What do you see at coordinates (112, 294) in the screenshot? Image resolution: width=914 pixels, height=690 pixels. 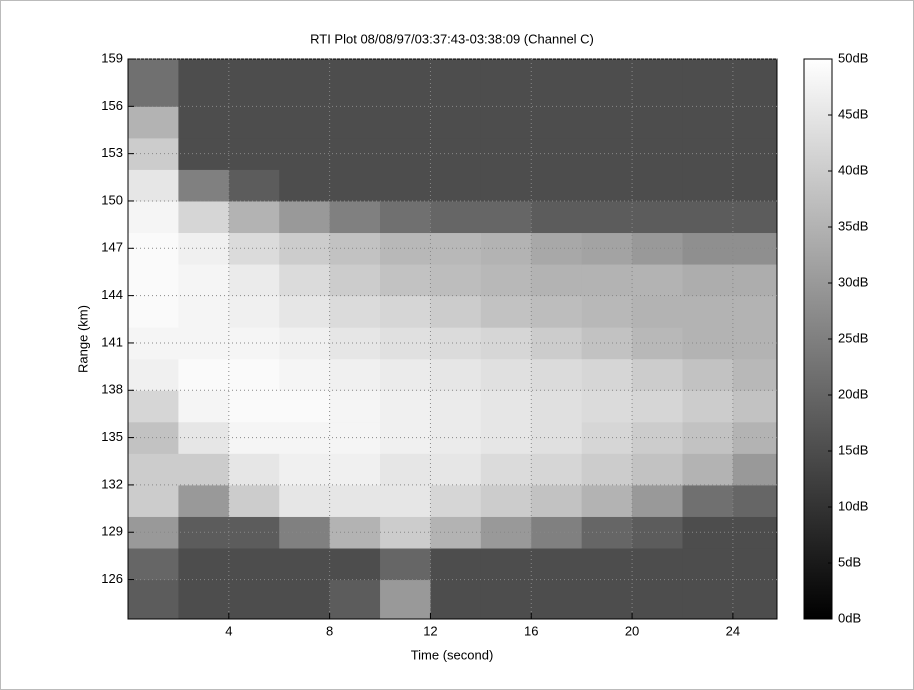 I see `y-tick-label: 144` at bounding box center [112, 294].